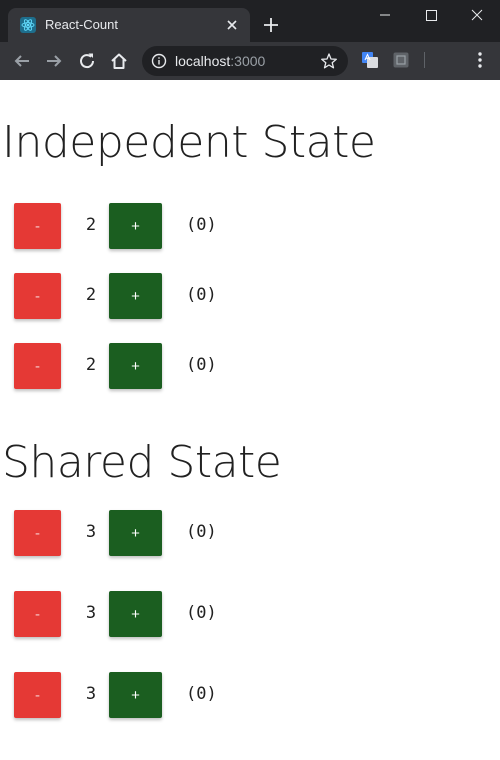  Describe the element at coordinates (119, 61) in the screenshot. I see `home-icon` at that location.